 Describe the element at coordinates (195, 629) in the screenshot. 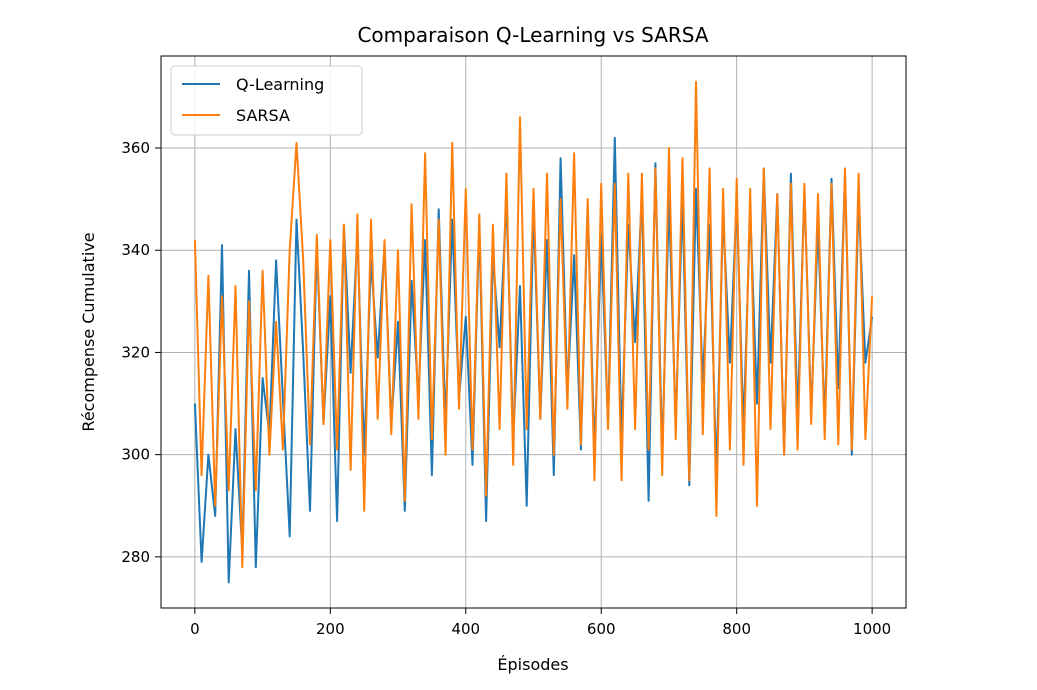

I see `x-tick-label: 0` at that location.